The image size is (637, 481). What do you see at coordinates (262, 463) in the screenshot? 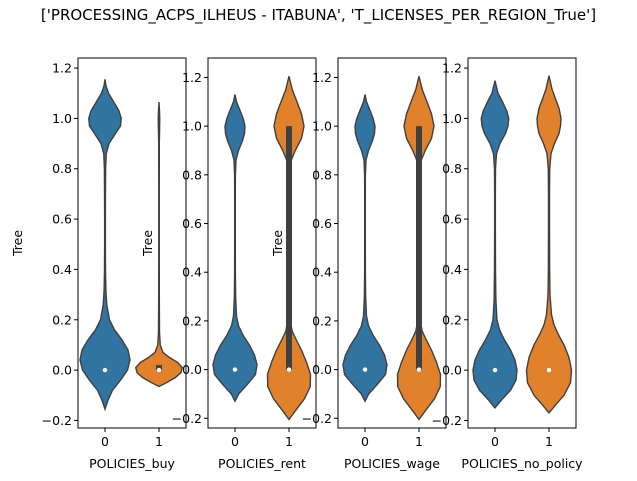
I see `x-axis-label: POLICIES_rent` at bounding box center [262, 463].